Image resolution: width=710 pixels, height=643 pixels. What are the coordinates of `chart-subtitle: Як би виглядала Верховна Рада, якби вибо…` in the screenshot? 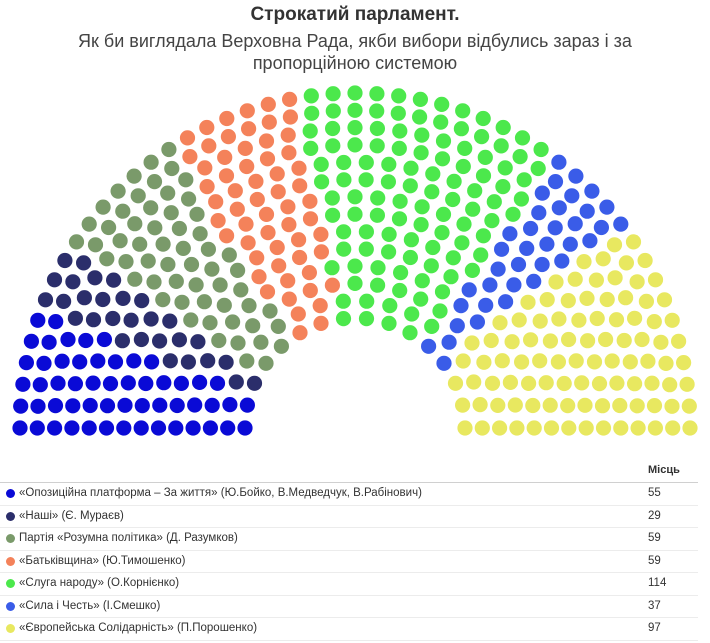 It's located at (355, 52).